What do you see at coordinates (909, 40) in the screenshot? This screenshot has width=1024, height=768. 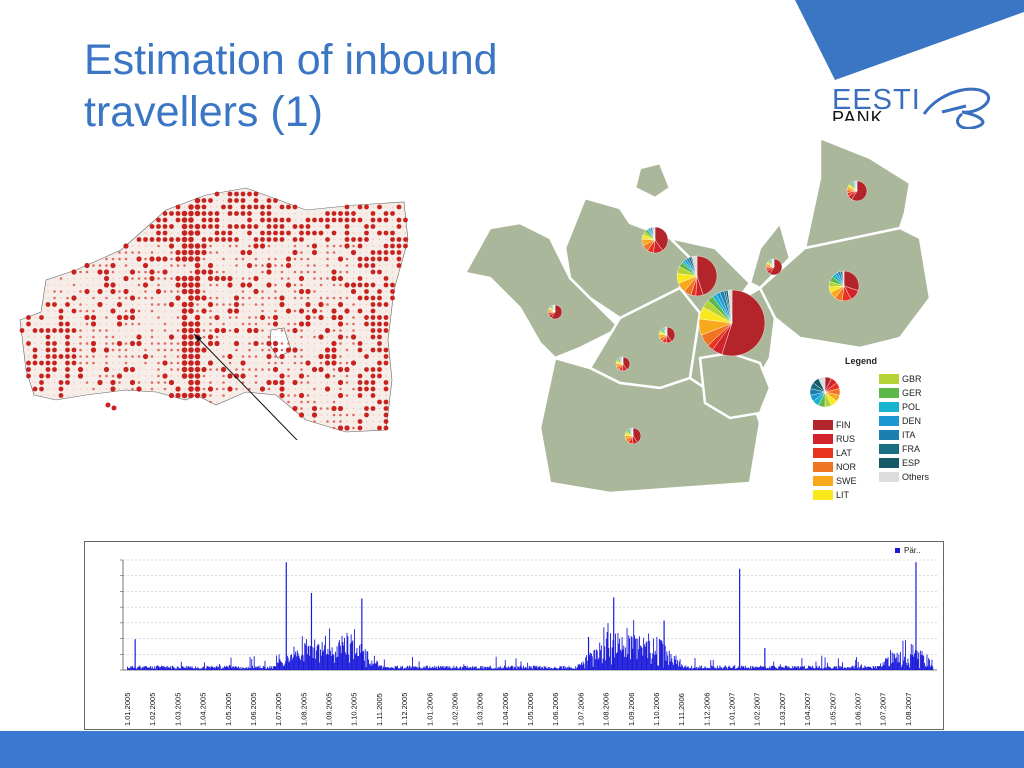 I see `corner-decoration` at bounding box center [909, 40].